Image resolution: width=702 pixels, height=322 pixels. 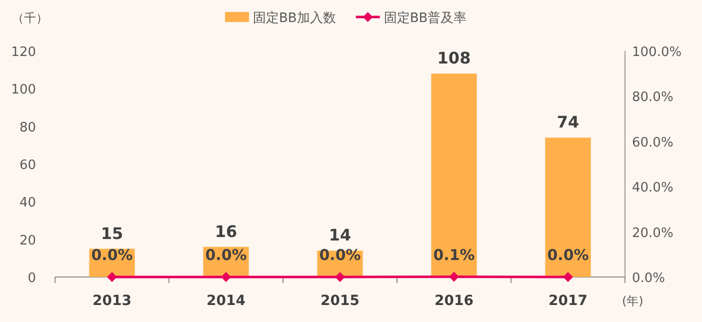 What do you see at coordinates (568, 122) in the screenshot?
I see `data-label: 74` at bounding box center [568, 122].